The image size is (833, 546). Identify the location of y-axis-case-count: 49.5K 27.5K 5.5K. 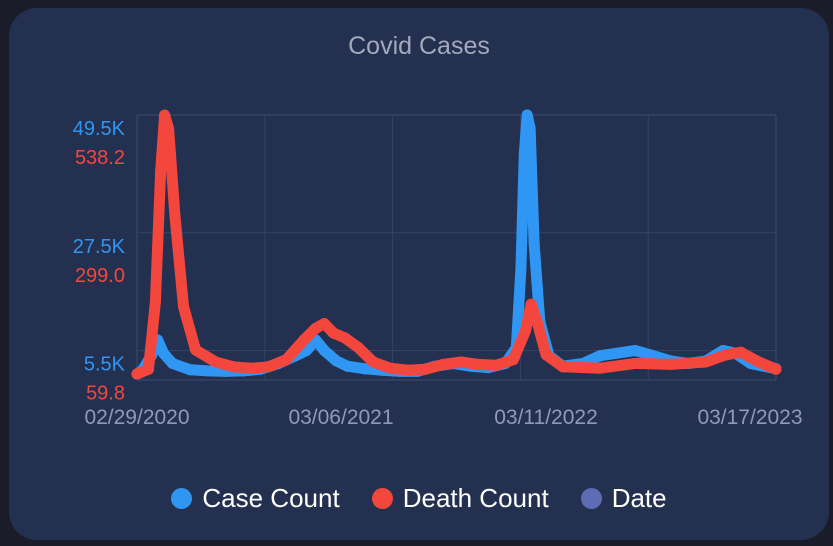
(99, 247).